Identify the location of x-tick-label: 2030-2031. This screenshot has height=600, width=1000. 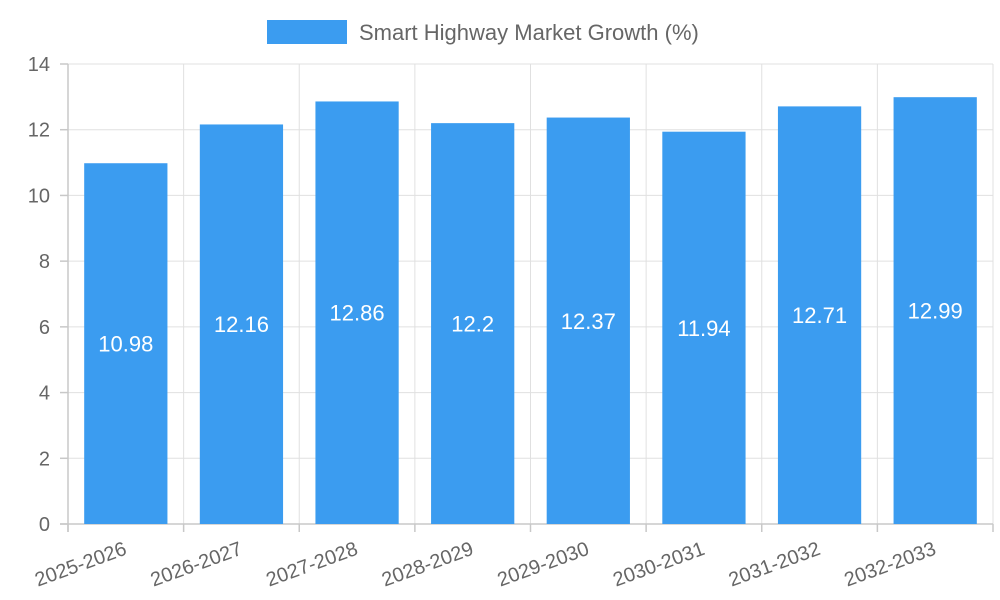
(658, 564).